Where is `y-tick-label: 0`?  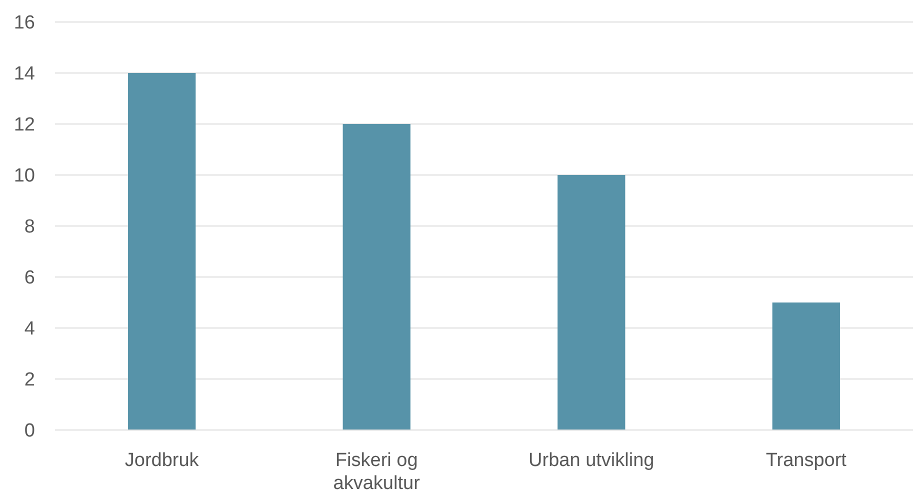 y-tick-label: 0 is located at coordinates (29, 431).